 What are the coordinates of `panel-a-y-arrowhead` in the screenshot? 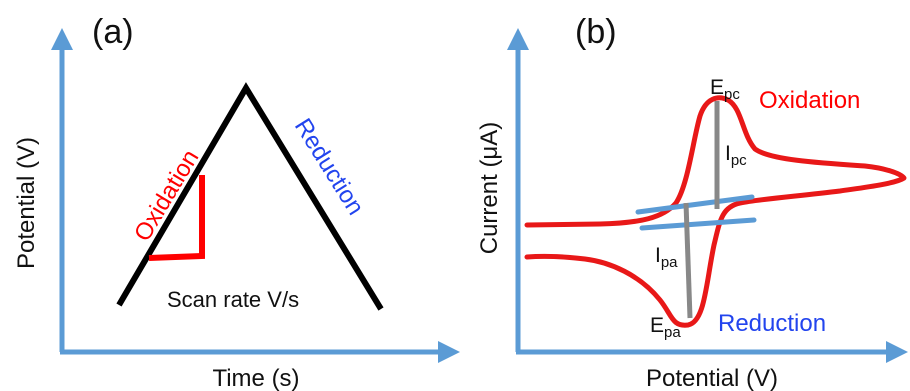 It's located at (62, 39).